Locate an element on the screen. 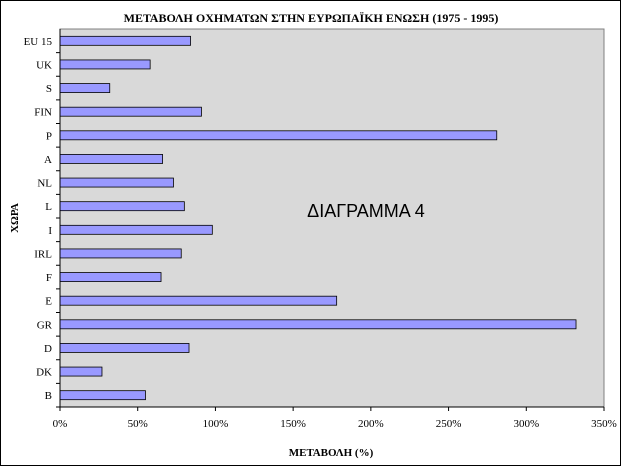 Image resolution: width=623 pixels, height=468 pixels. bar-gr is located at coordinates (318, 324).